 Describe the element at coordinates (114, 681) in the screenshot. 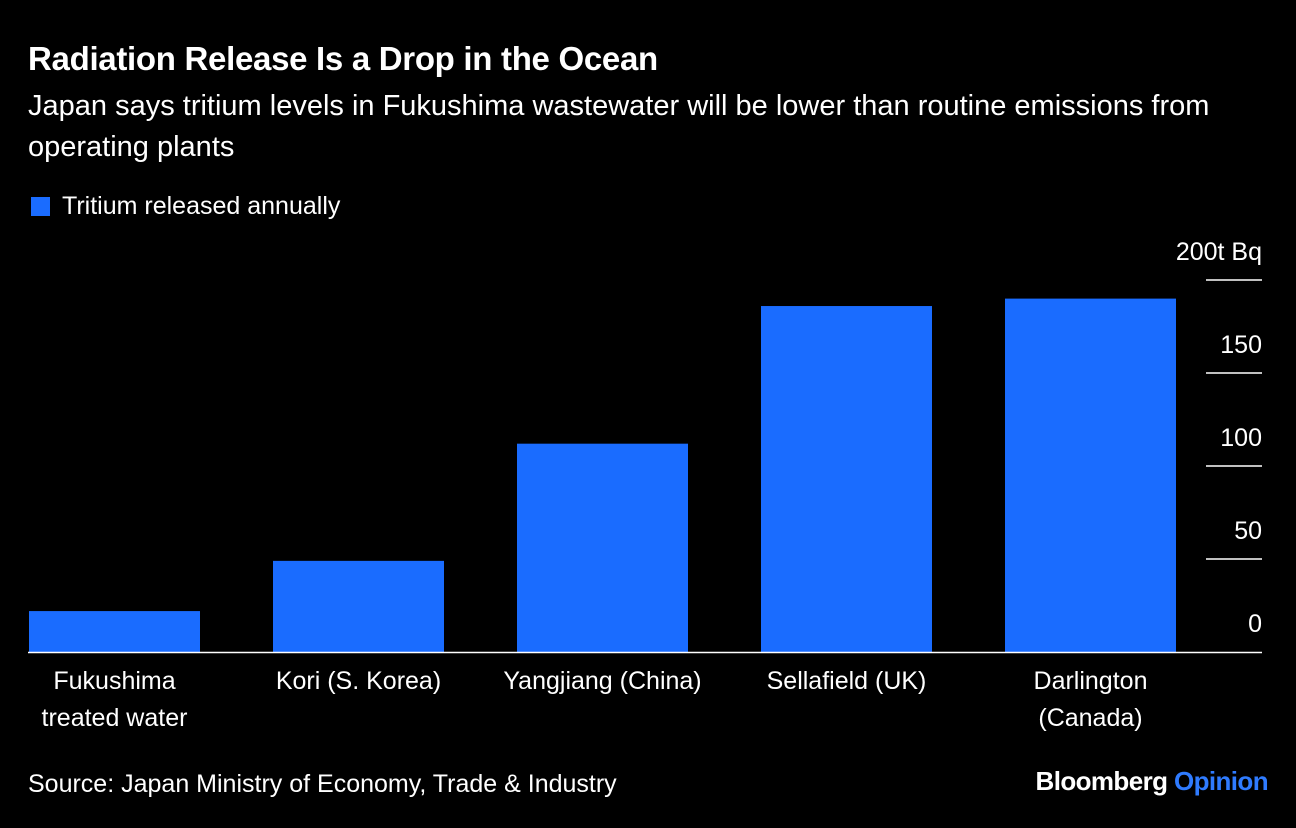

I see `x-tick-label-line: Fukushima` at that location.